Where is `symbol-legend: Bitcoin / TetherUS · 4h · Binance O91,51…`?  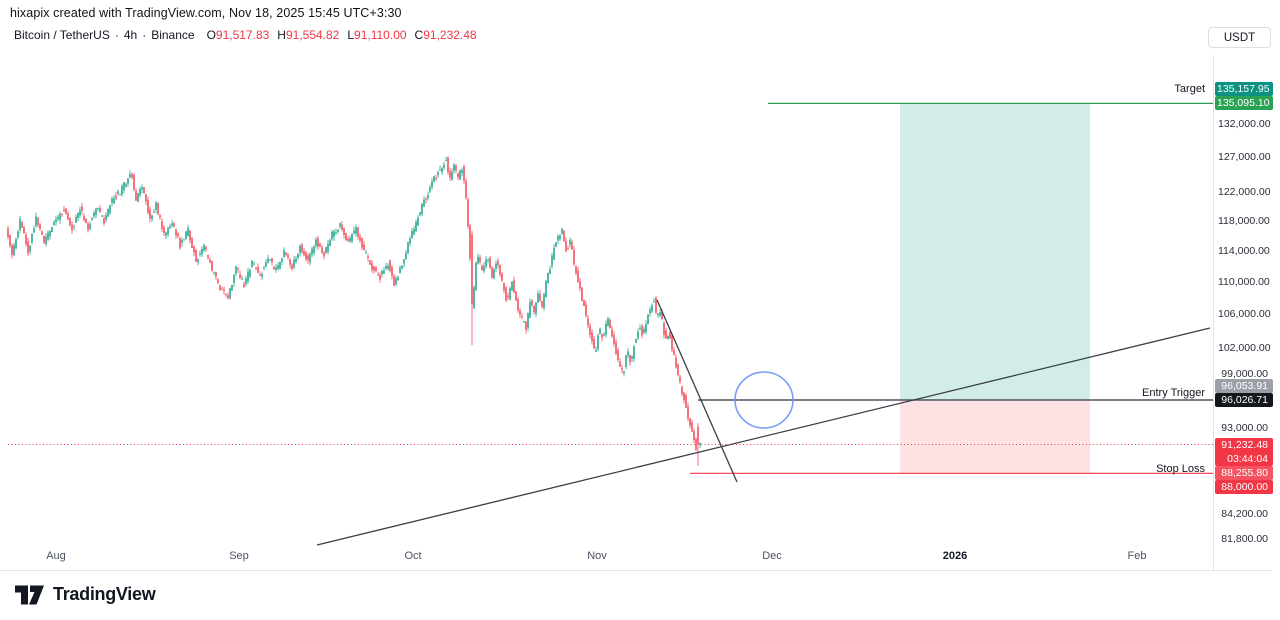
symbol-legend: Bitcoin / TetherUS · 4h · Binance O91,51… is located at coordinates (249, 35).